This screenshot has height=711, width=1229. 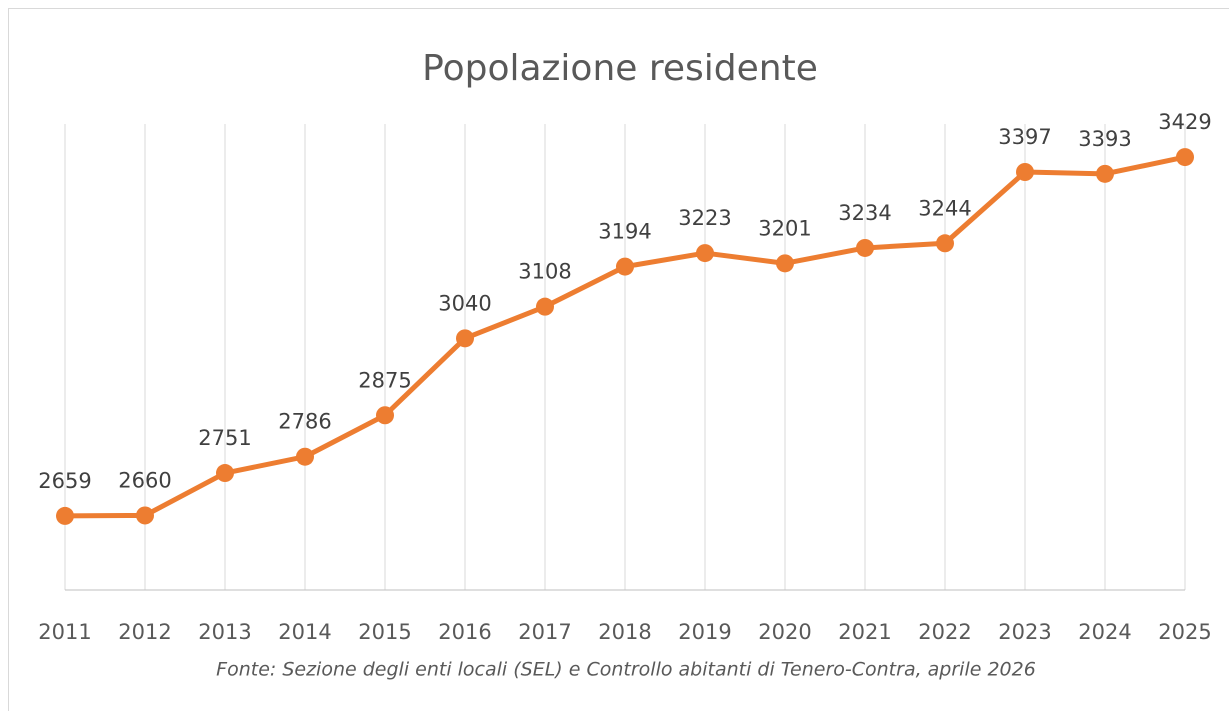 I want to click on data-label: 3397, so click(x=1024, y=137).